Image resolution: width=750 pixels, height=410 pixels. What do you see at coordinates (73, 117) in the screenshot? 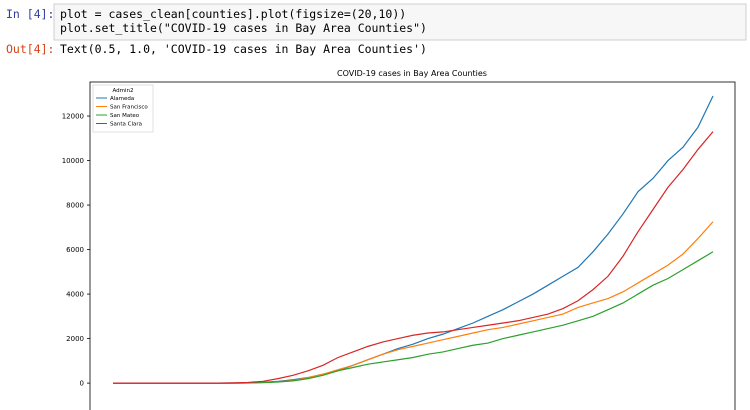
I see `y-tick-label: 12000` at bounding box center [73, 117].